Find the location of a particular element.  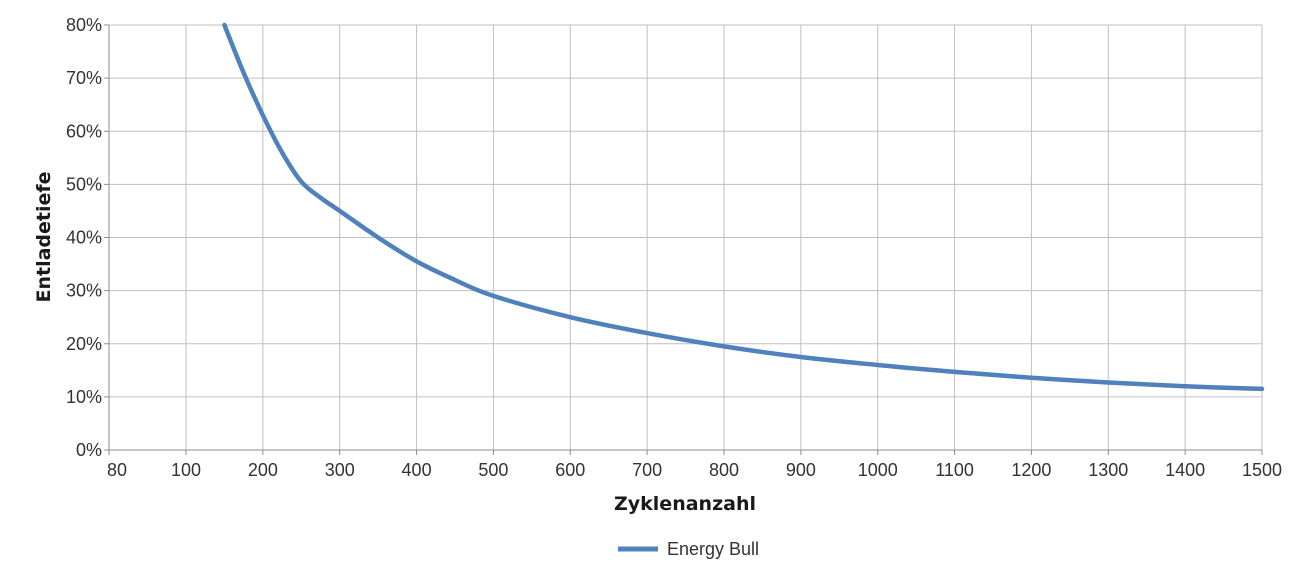

x-tick-label: 700 is located at coordinates (647, 470).